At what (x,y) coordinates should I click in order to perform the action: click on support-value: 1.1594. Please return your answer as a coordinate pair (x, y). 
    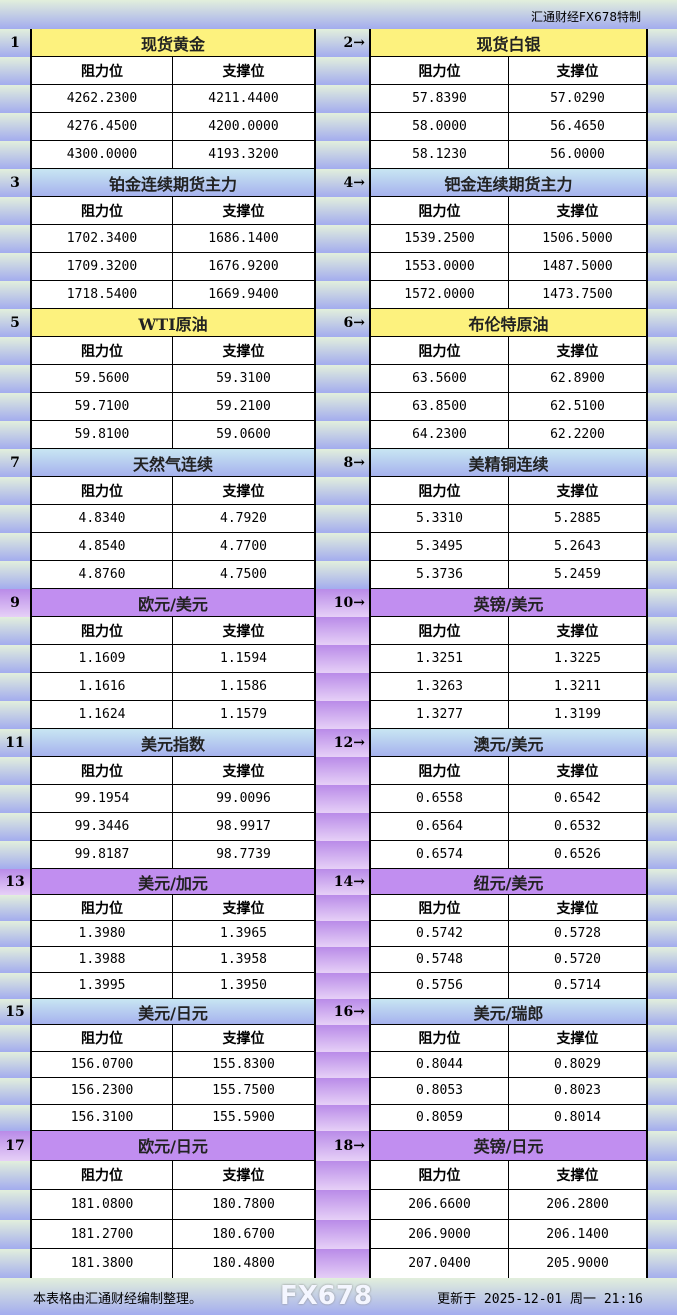
    Looking at the image, I should click on (243, 659).